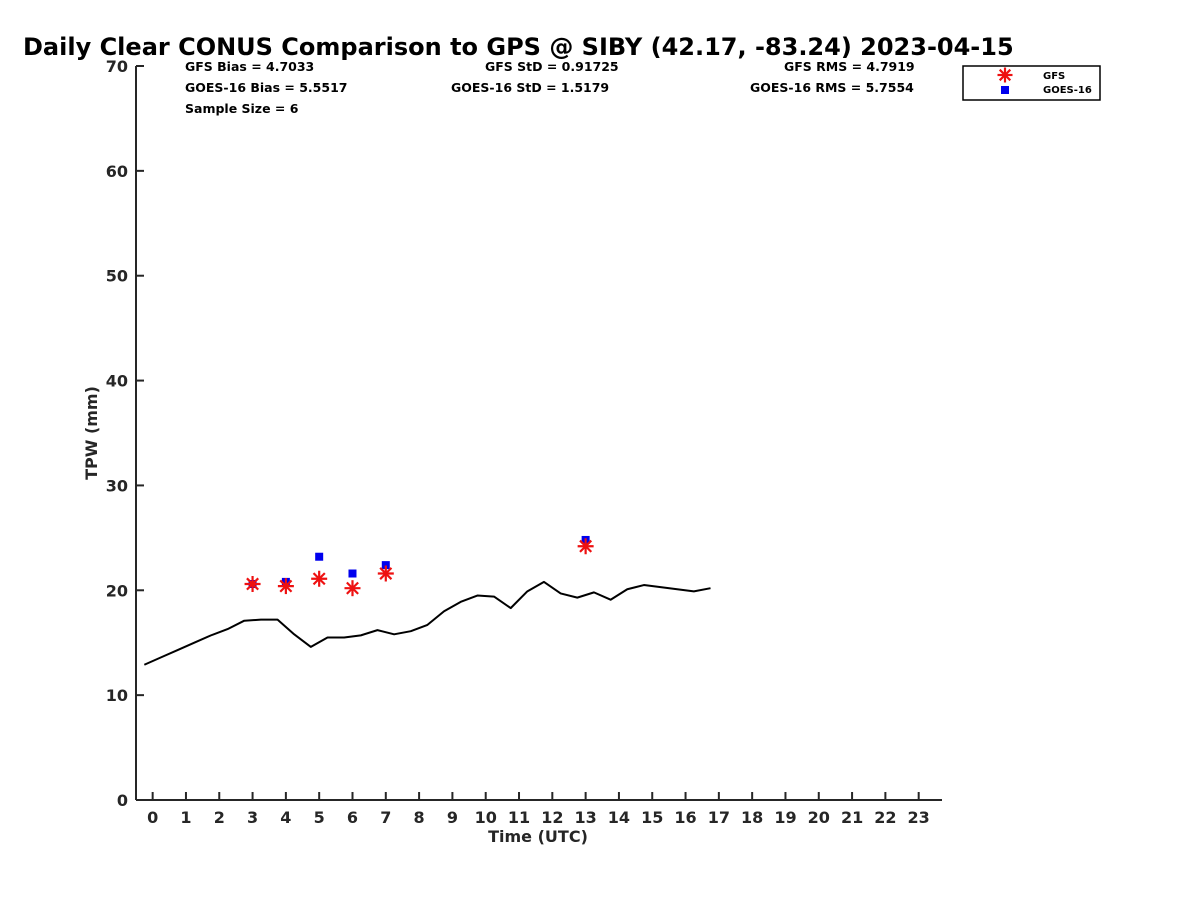 The height and width of the screenshot is (900, 1200). I want to click on x-tick-label: 12, so click(552, 817).